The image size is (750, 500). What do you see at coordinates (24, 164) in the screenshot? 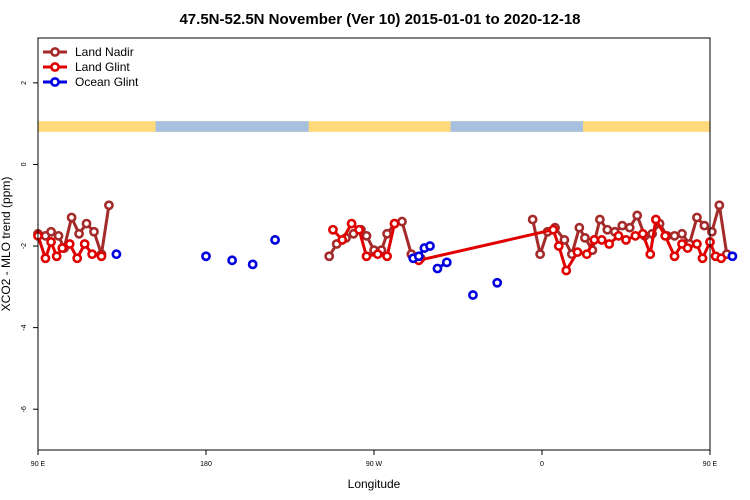
I see `y-tick-label: 0` at bounding box center [24, 164].